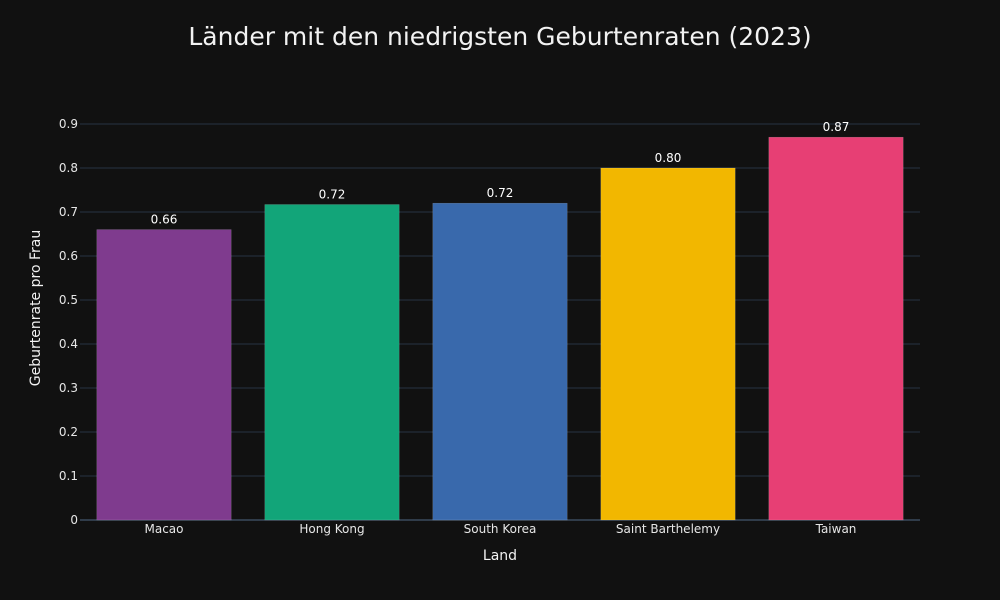 The width and height of the screenshot is (1000, 600). Describe the element at coordinates (74, 520) in the screenshot. I see `y-tick-label: 0` at that location.